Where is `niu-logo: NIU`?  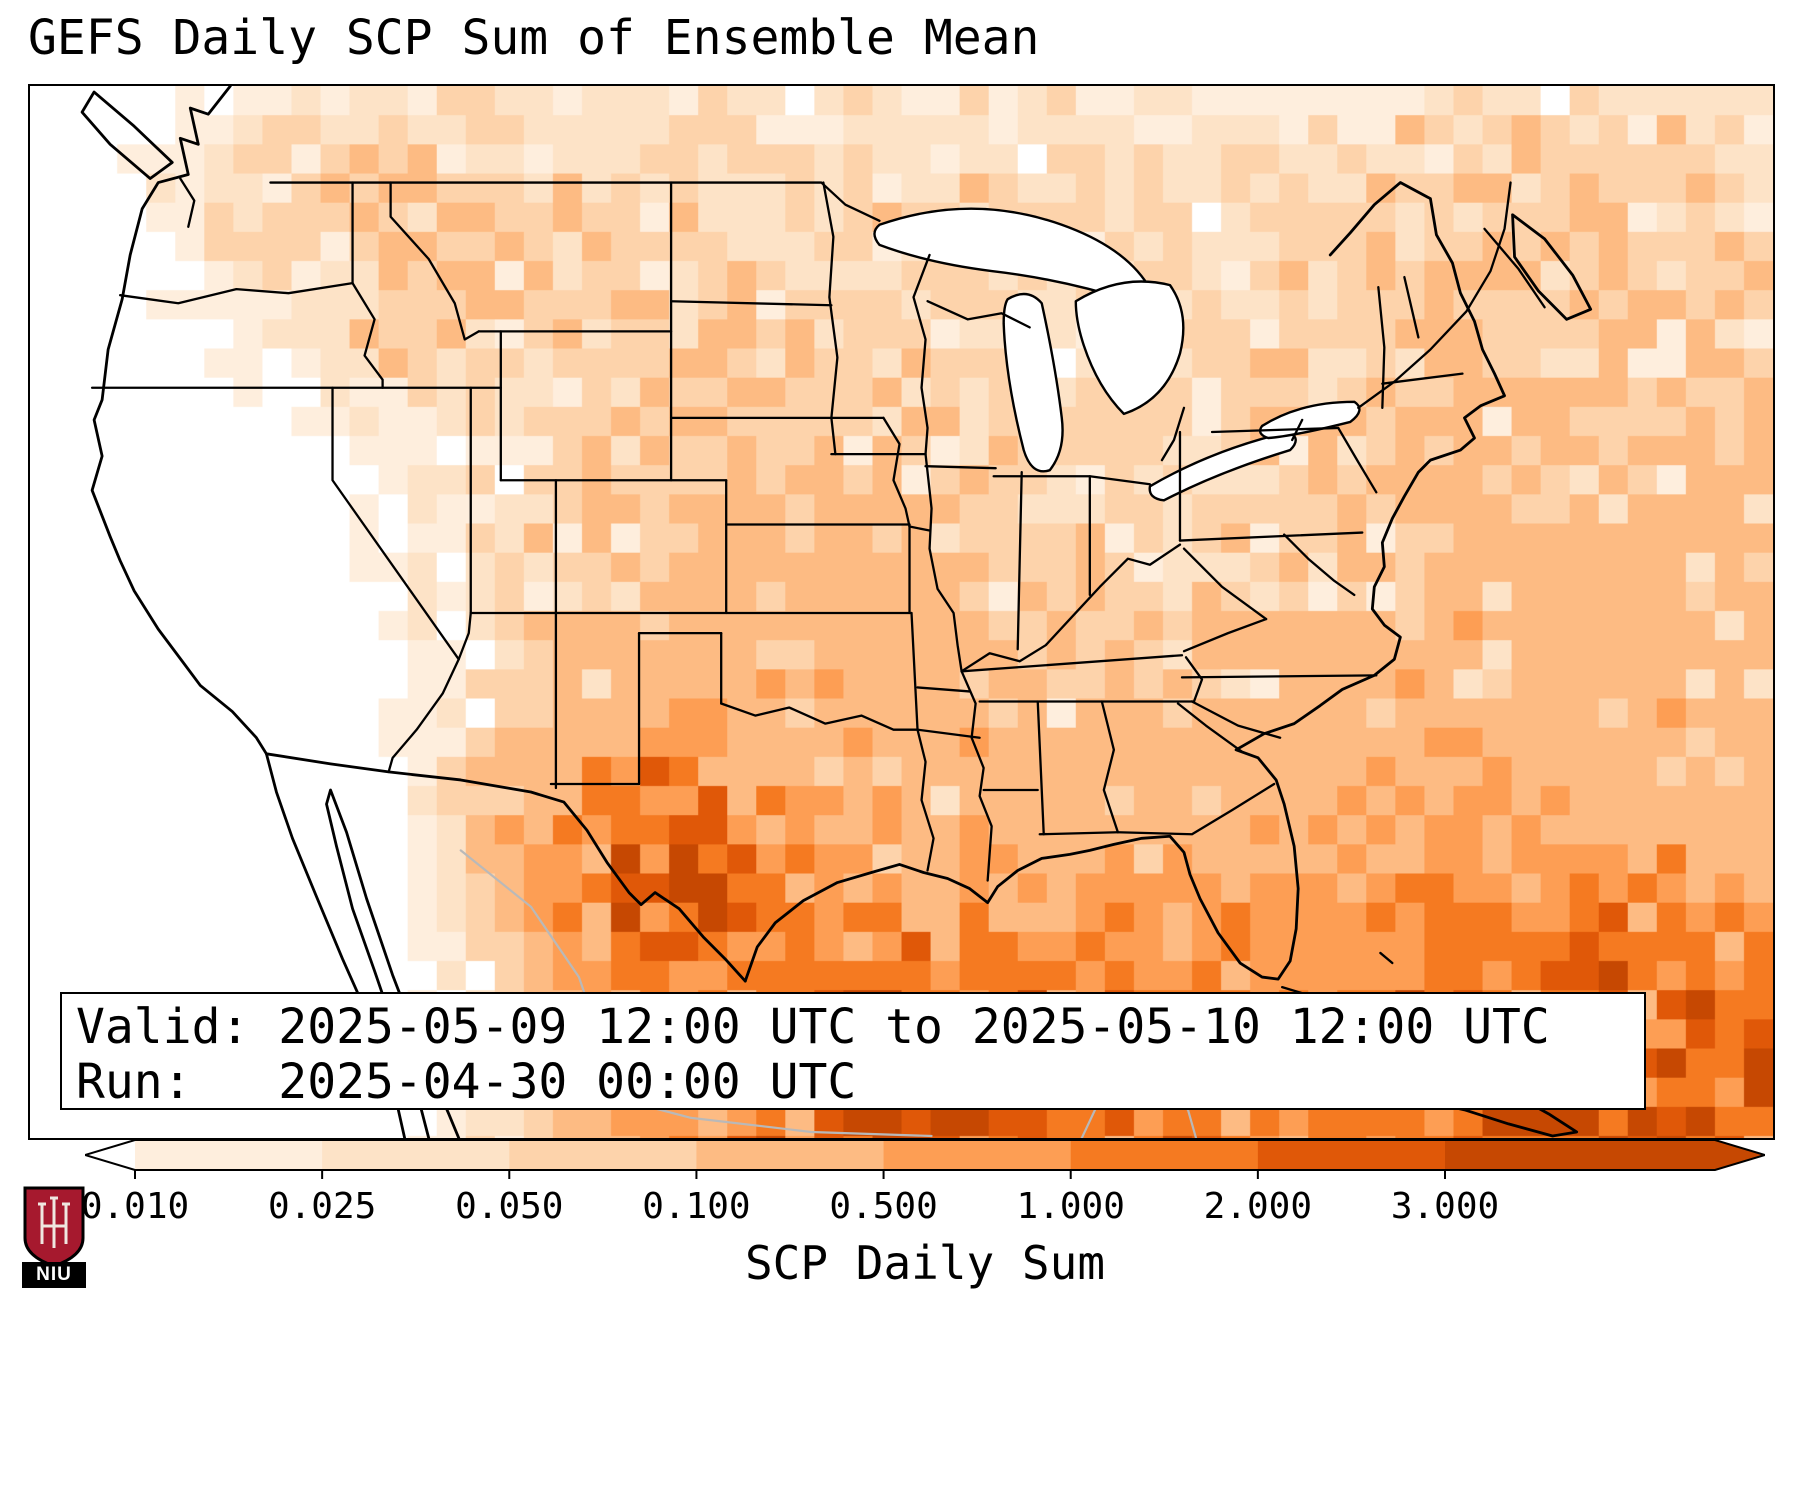 niu-logo: NIU is located at coordinates (54, 1238).